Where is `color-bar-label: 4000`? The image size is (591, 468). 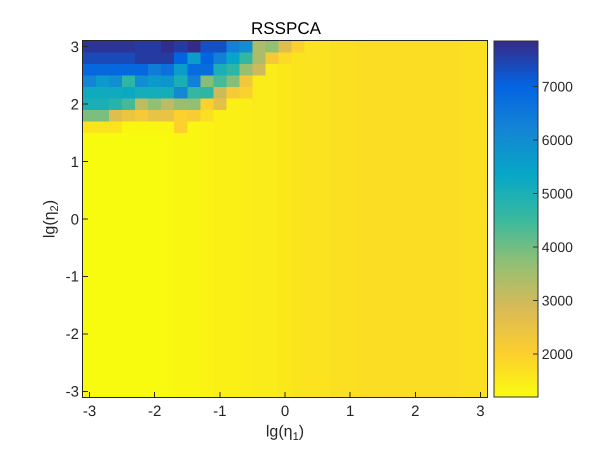 color-bar-label: 4000 is located at coordinates (558, 247).